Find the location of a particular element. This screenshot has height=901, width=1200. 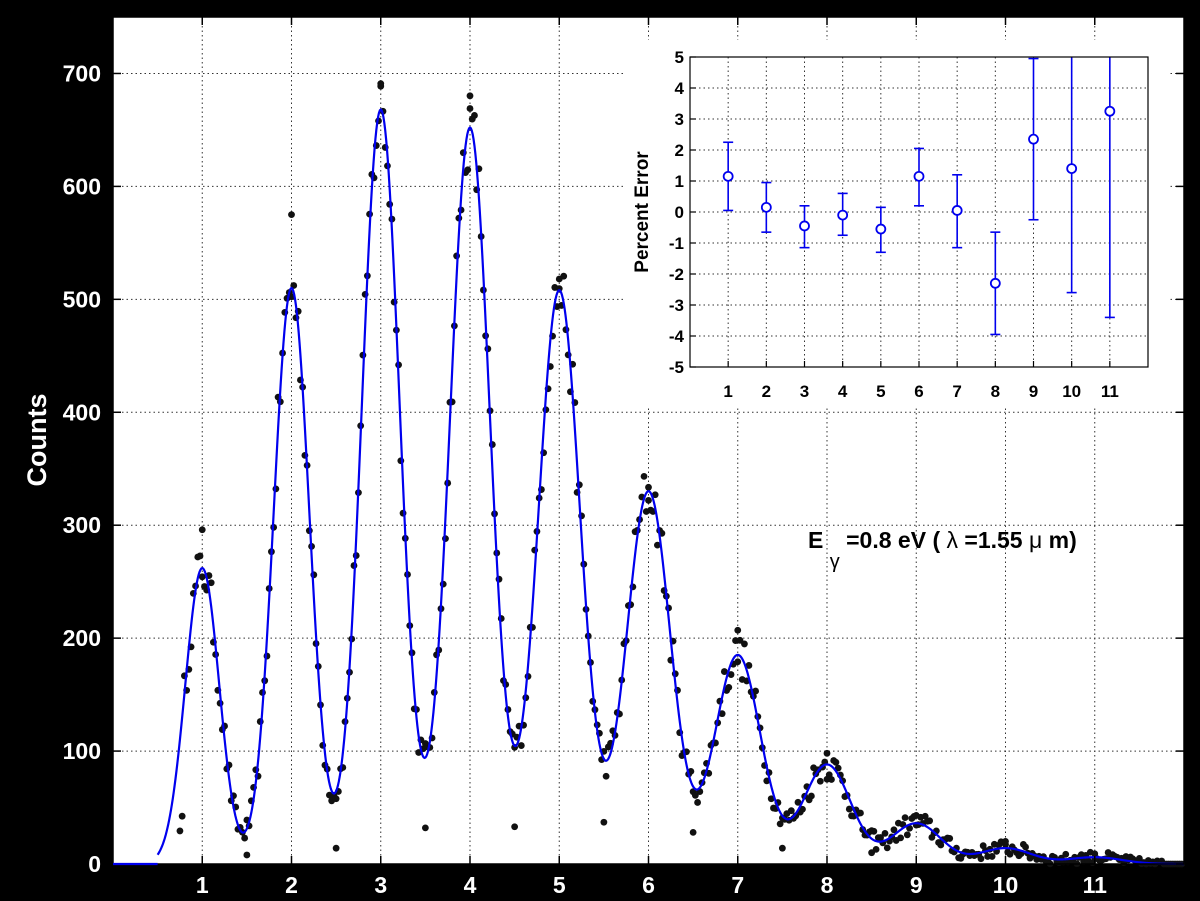

y-tick-label: 0 is located at coordinates (94, 864).